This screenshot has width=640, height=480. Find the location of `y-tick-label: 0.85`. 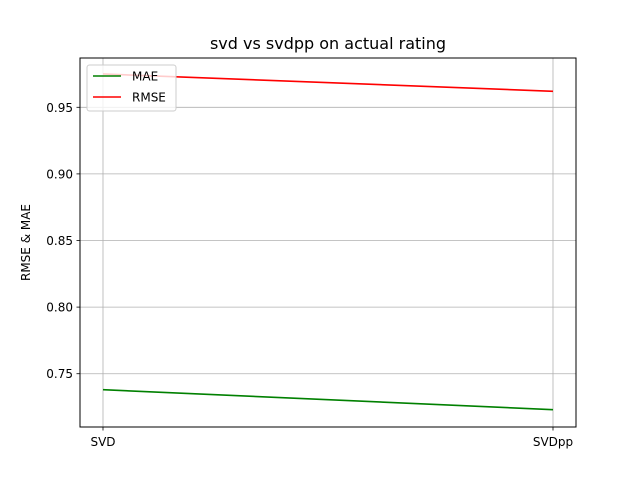

y-tick-label: 0.85 is located at coordinates (59, 241).